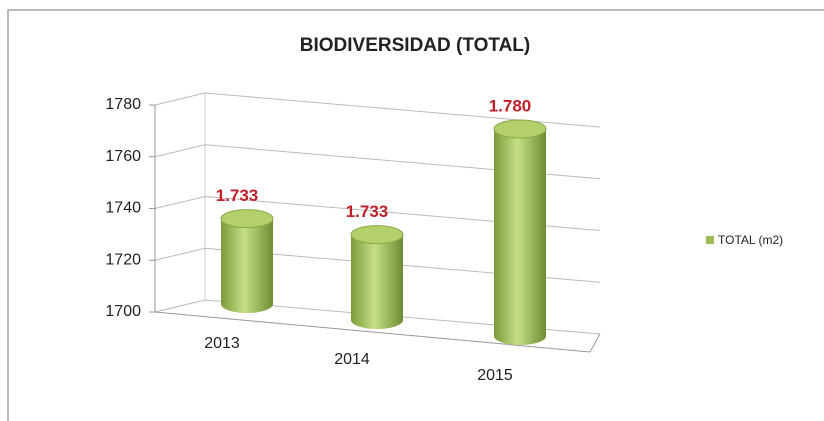 Image resolution: width=824 pixels, height=421 pixels. What do you see at coordinates (750, 240) in the screenshot?
I see `legend-label: TOTAL (m2)` at bounding box center [750, 240].